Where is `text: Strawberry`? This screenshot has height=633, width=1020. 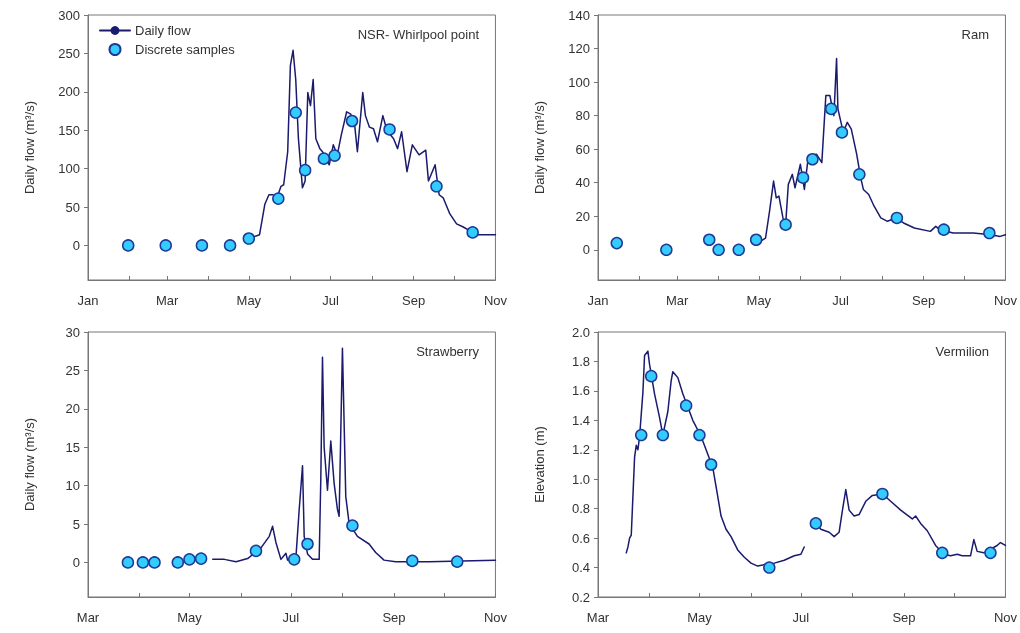
text: Strawberry is located at coordinates (448, 351).